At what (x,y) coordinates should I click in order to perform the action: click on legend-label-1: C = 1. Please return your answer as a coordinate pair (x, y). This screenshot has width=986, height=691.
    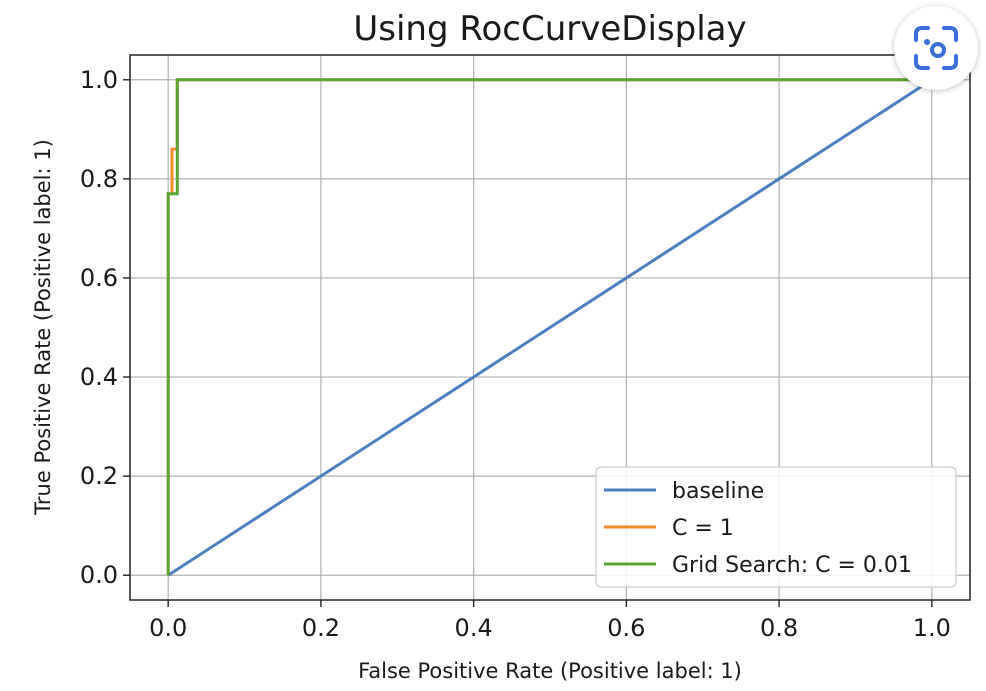
    Looking at the image, I should click on (703, 528).